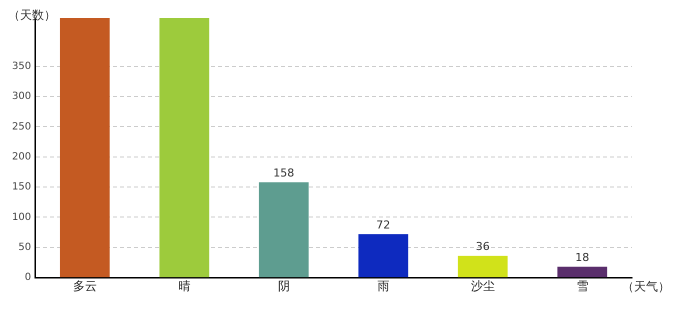 Image resolution: width=680 pixels, height=320 pixels. I want to click on y-tick-label: 50, so click(25, 248).